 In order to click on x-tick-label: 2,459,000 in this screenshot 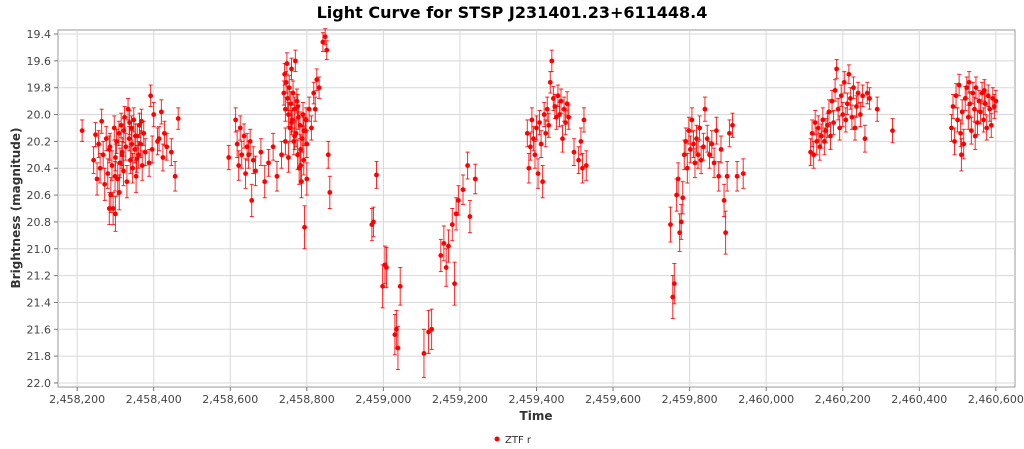, I will do `click(383, 399)`.